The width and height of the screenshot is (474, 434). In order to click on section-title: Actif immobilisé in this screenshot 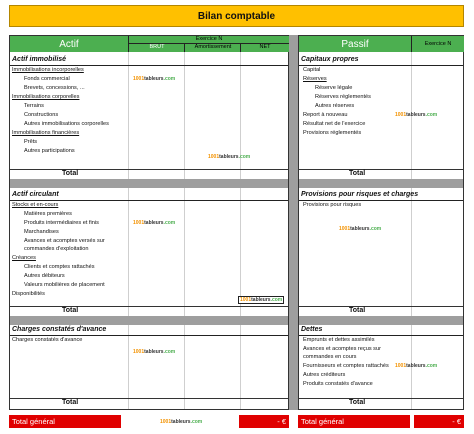, I will do `click(39, 59)`.